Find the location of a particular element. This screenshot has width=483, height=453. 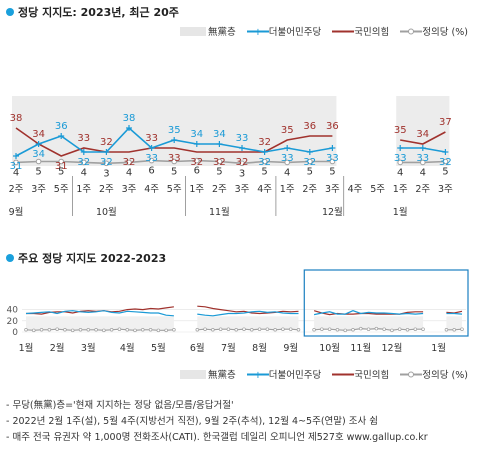

month-label: 11월 is located at coordinates (360, 348).